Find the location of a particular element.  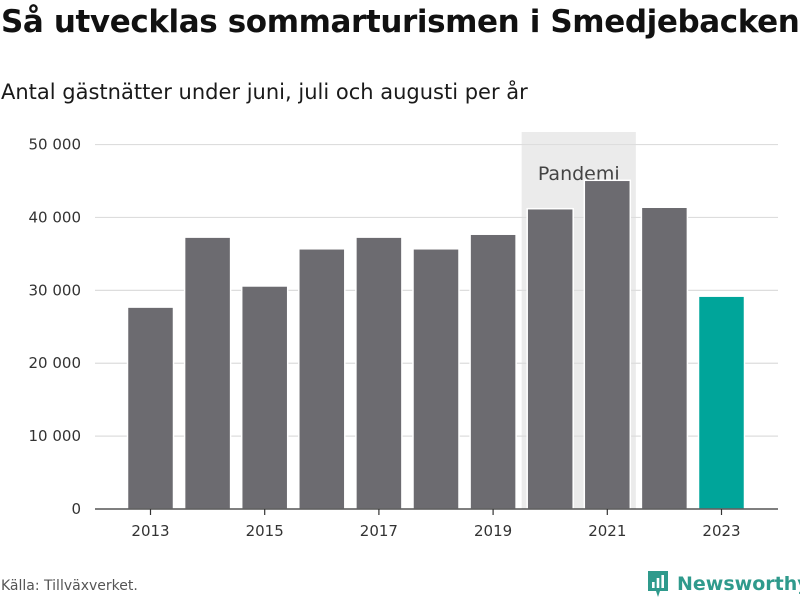

x-tick-label: 2021 is located at coordinates (607, 531).